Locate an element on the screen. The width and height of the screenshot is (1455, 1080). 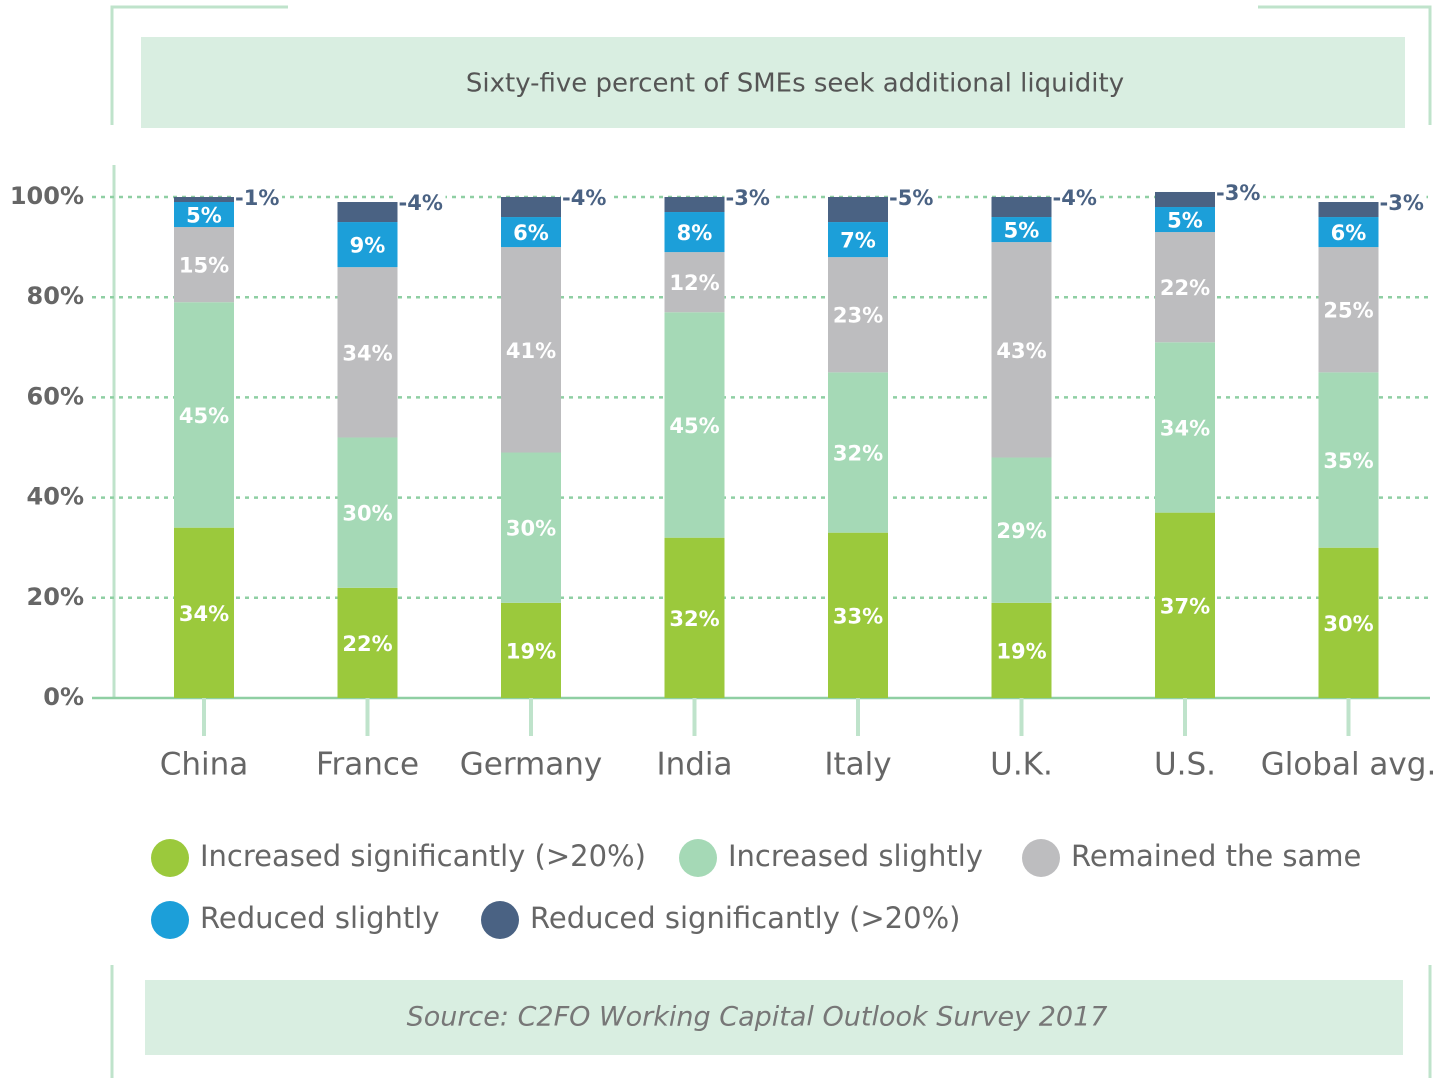
data-label: 33% is located at coordinates (858, 616).